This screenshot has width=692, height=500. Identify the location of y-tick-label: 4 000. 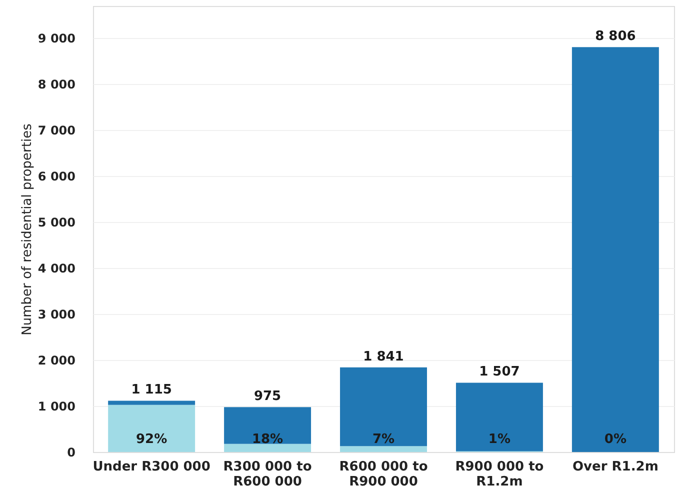
(57, 269).